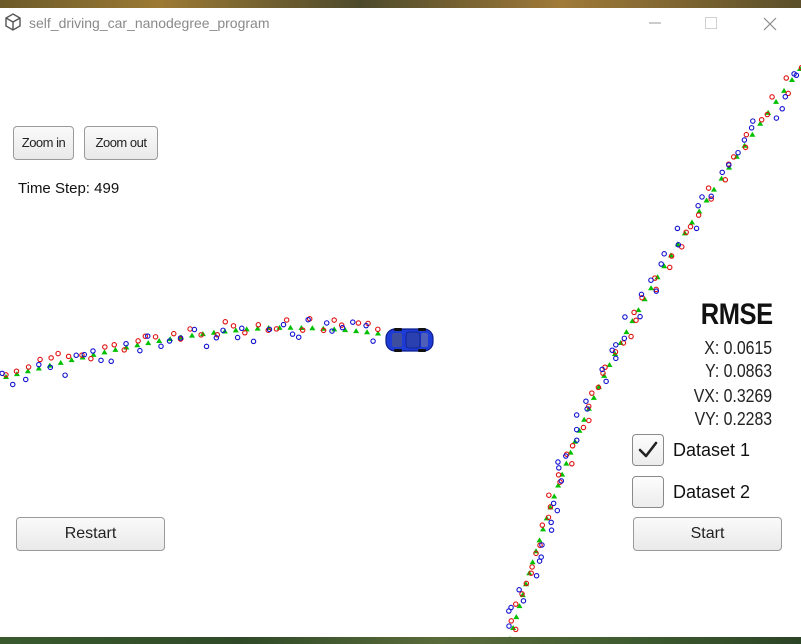 Image resolution: width=801 pixels, height=644 pixels. Describe the element at coordinates (712, 450) in the screenshot. I see `dataset-1-label: Dataset 1` at that location.